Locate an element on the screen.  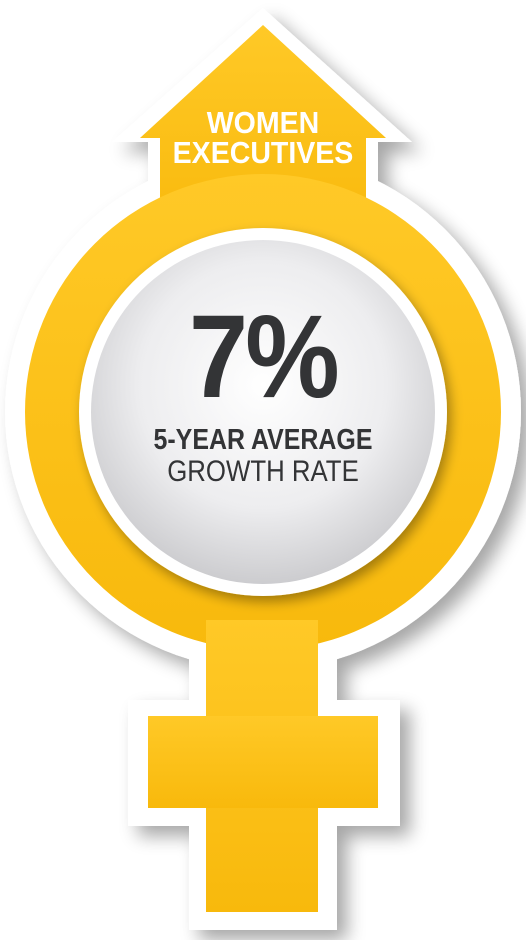
header-label: WOMEN EXECUTIVES is located at coordinates (263, 137).